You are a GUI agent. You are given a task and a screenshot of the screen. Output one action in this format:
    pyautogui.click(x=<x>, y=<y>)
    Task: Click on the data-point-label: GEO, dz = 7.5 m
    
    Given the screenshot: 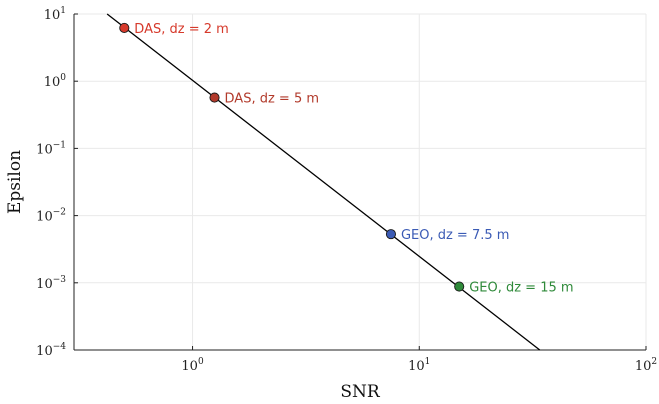 What is the action you would take?
    pyautogui.click(x=455, y=235)
    